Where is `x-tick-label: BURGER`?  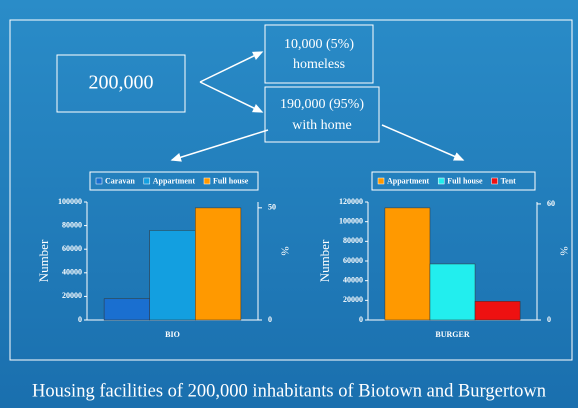
x-tick-label: BURGER is located at coordinates (452, 334).